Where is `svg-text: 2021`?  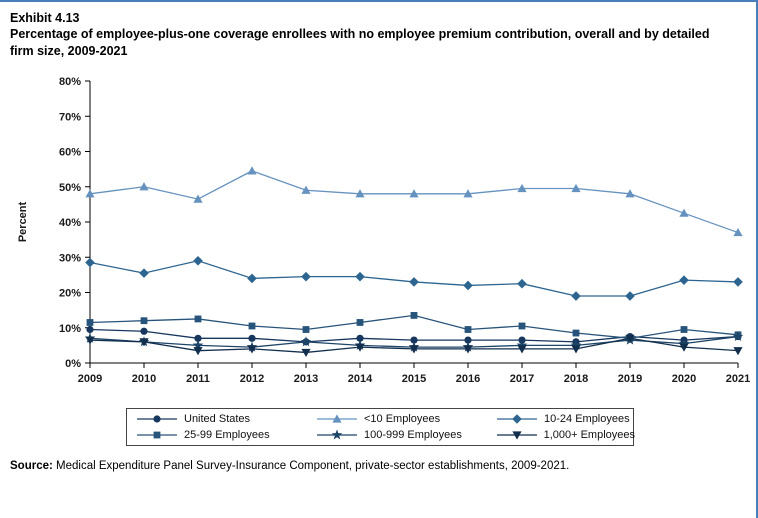
svg-text: 2021 is located at coordinates (738, 379).